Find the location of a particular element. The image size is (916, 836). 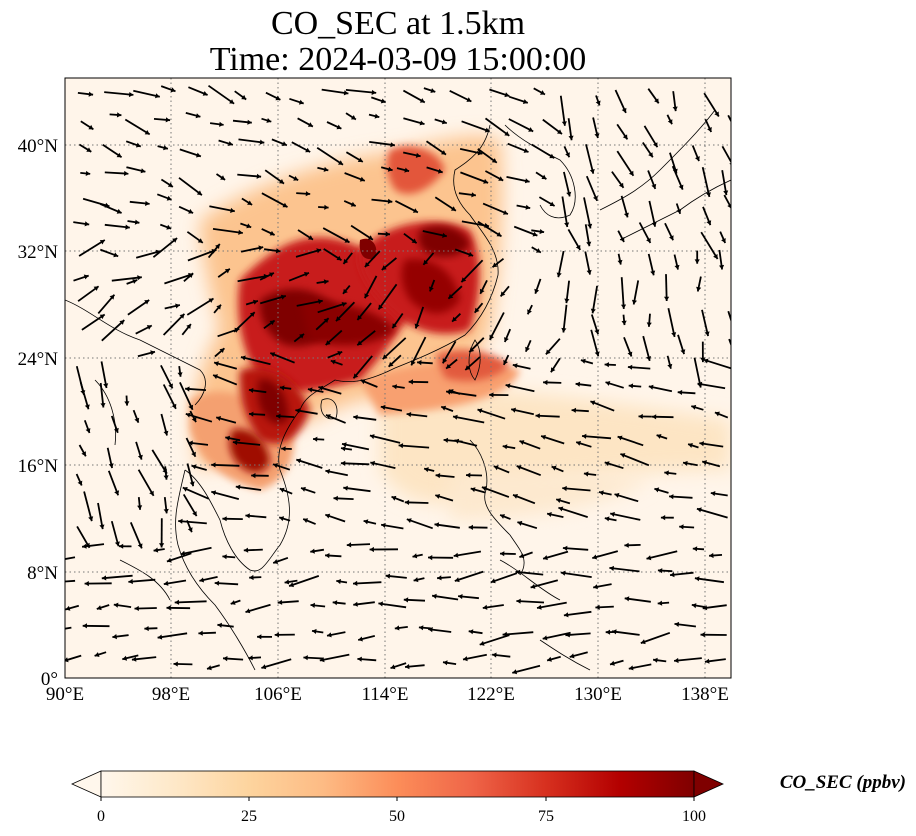

colorbar-tick-label: 100 is located at coordinates (694, 816).